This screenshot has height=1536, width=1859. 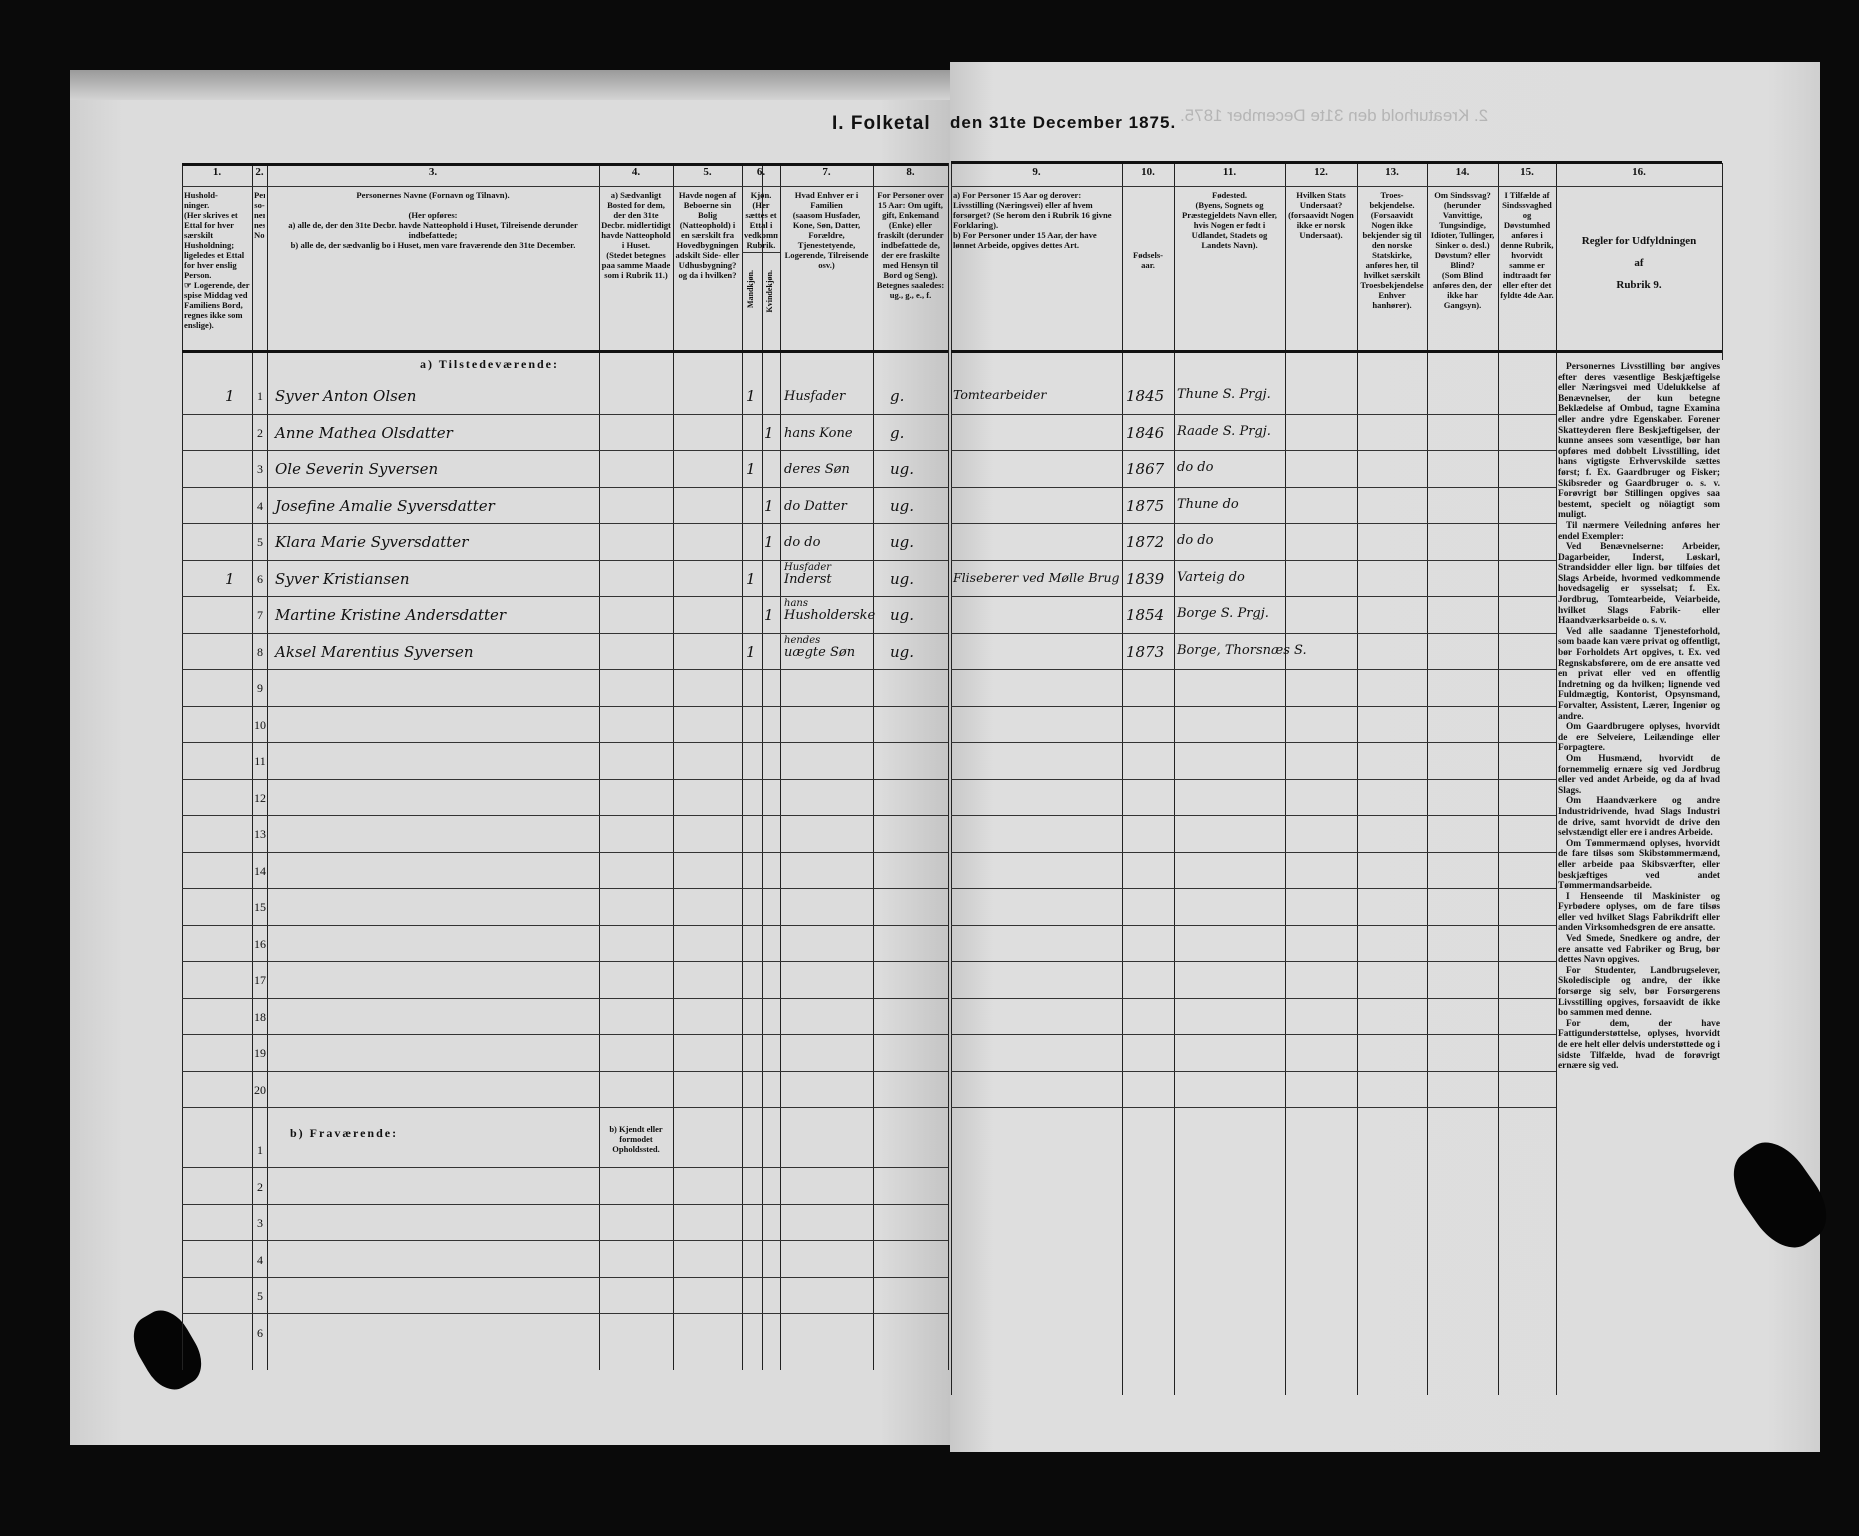 What do you see at coordinates (808, 579) in the screenshot?
I see `family-relation: Inderst` at bounding box center [808, 579].